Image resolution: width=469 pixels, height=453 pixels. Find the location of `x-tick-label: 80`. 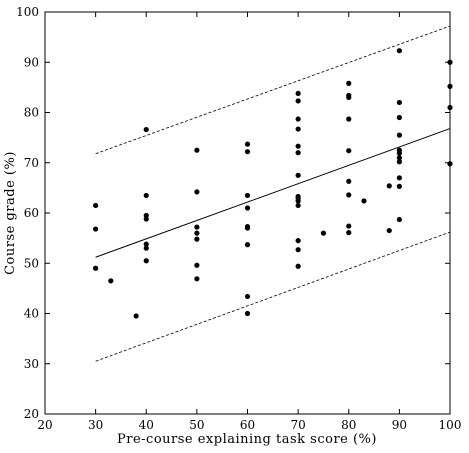

x-tick-label: 80 is located at coordinates (348, 425).